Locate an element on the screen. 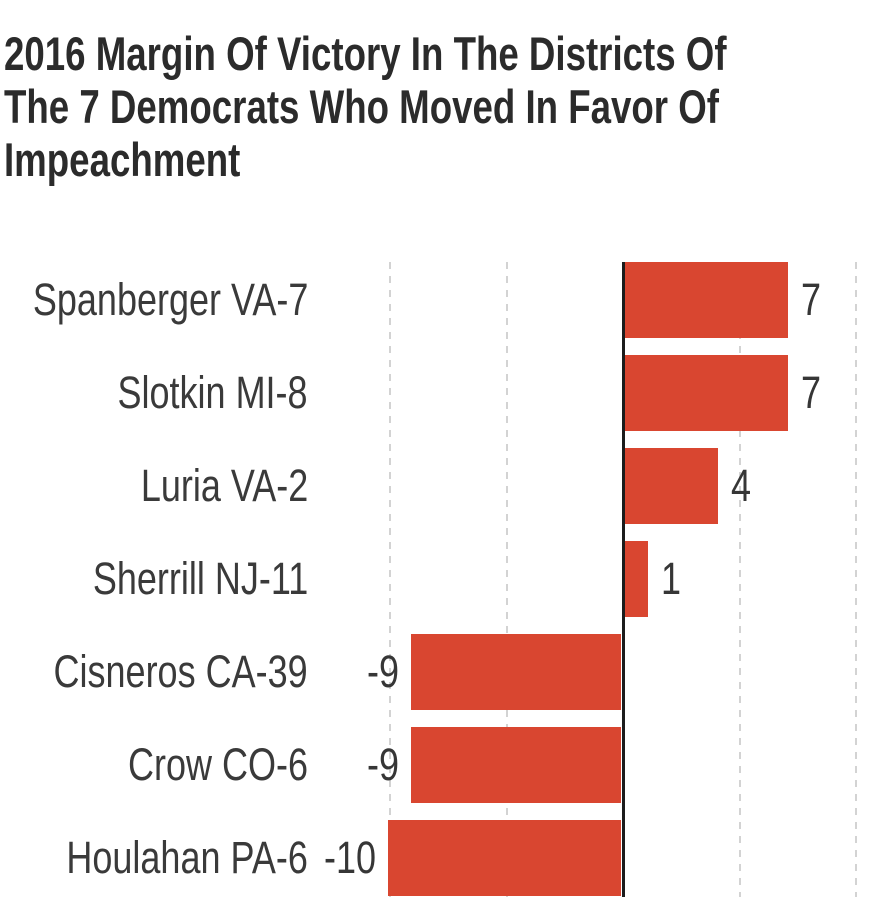 This screenshot has width=880, height=902. chart-title-line-3: Impeachment is located at coordinates (122, 159).